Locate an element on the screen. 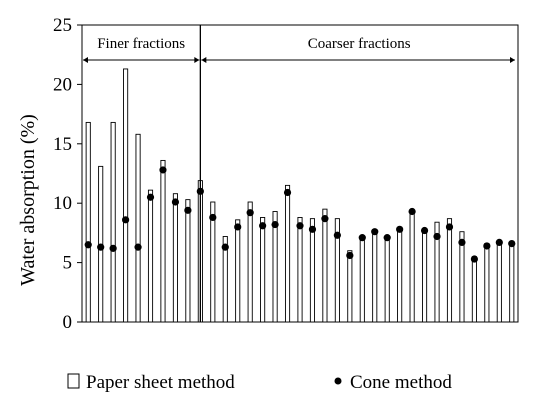 The image size is (550, 410). coarser-arrow-left-head is located at coordinates (204, 60).